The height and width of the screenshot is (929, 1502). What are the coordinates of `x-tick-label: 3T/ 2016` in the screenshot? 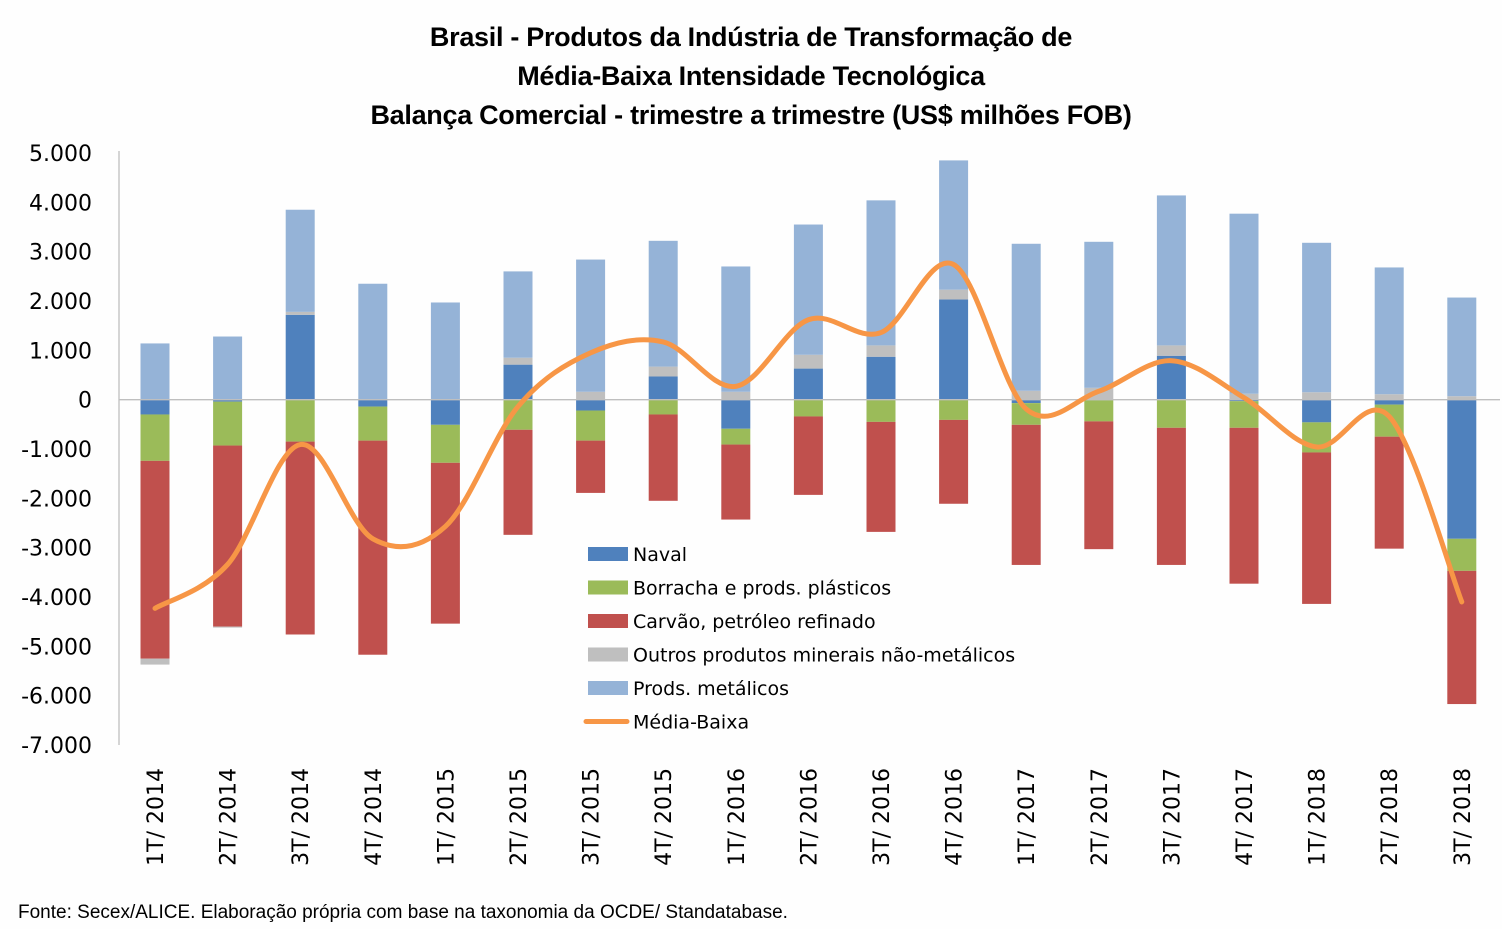 It's located at (882, 817).